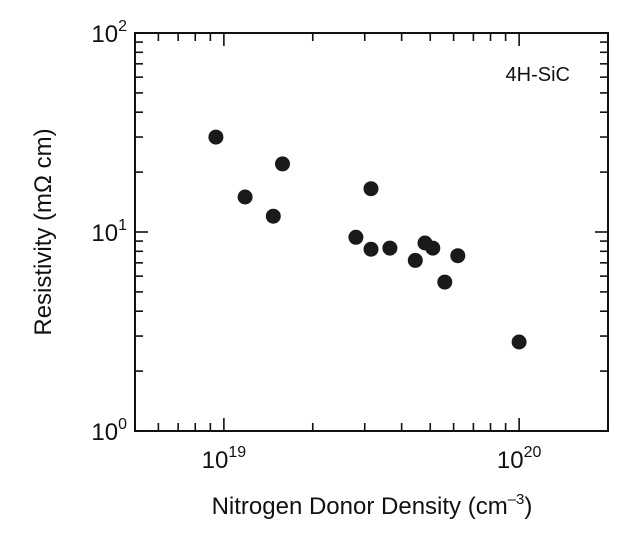 This screenshot has height=540, width=640. Describe the element at coordinates (516, 499) in the screenshot. I see `x-axis-title-exponent: –3` at that location.